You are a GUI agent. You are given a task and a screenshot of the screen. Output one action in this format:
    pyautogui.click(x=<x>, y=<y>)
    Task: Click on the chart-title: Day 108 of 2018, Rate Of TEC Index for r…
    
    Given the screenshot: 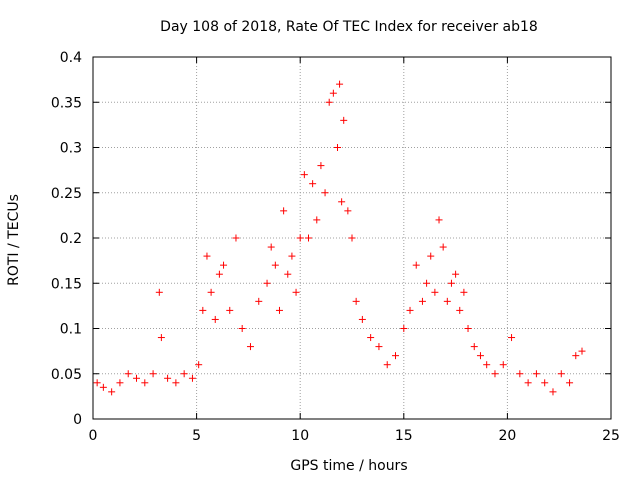 What is the action you would take?
    pyautogui.click(x=349, y=27)
    